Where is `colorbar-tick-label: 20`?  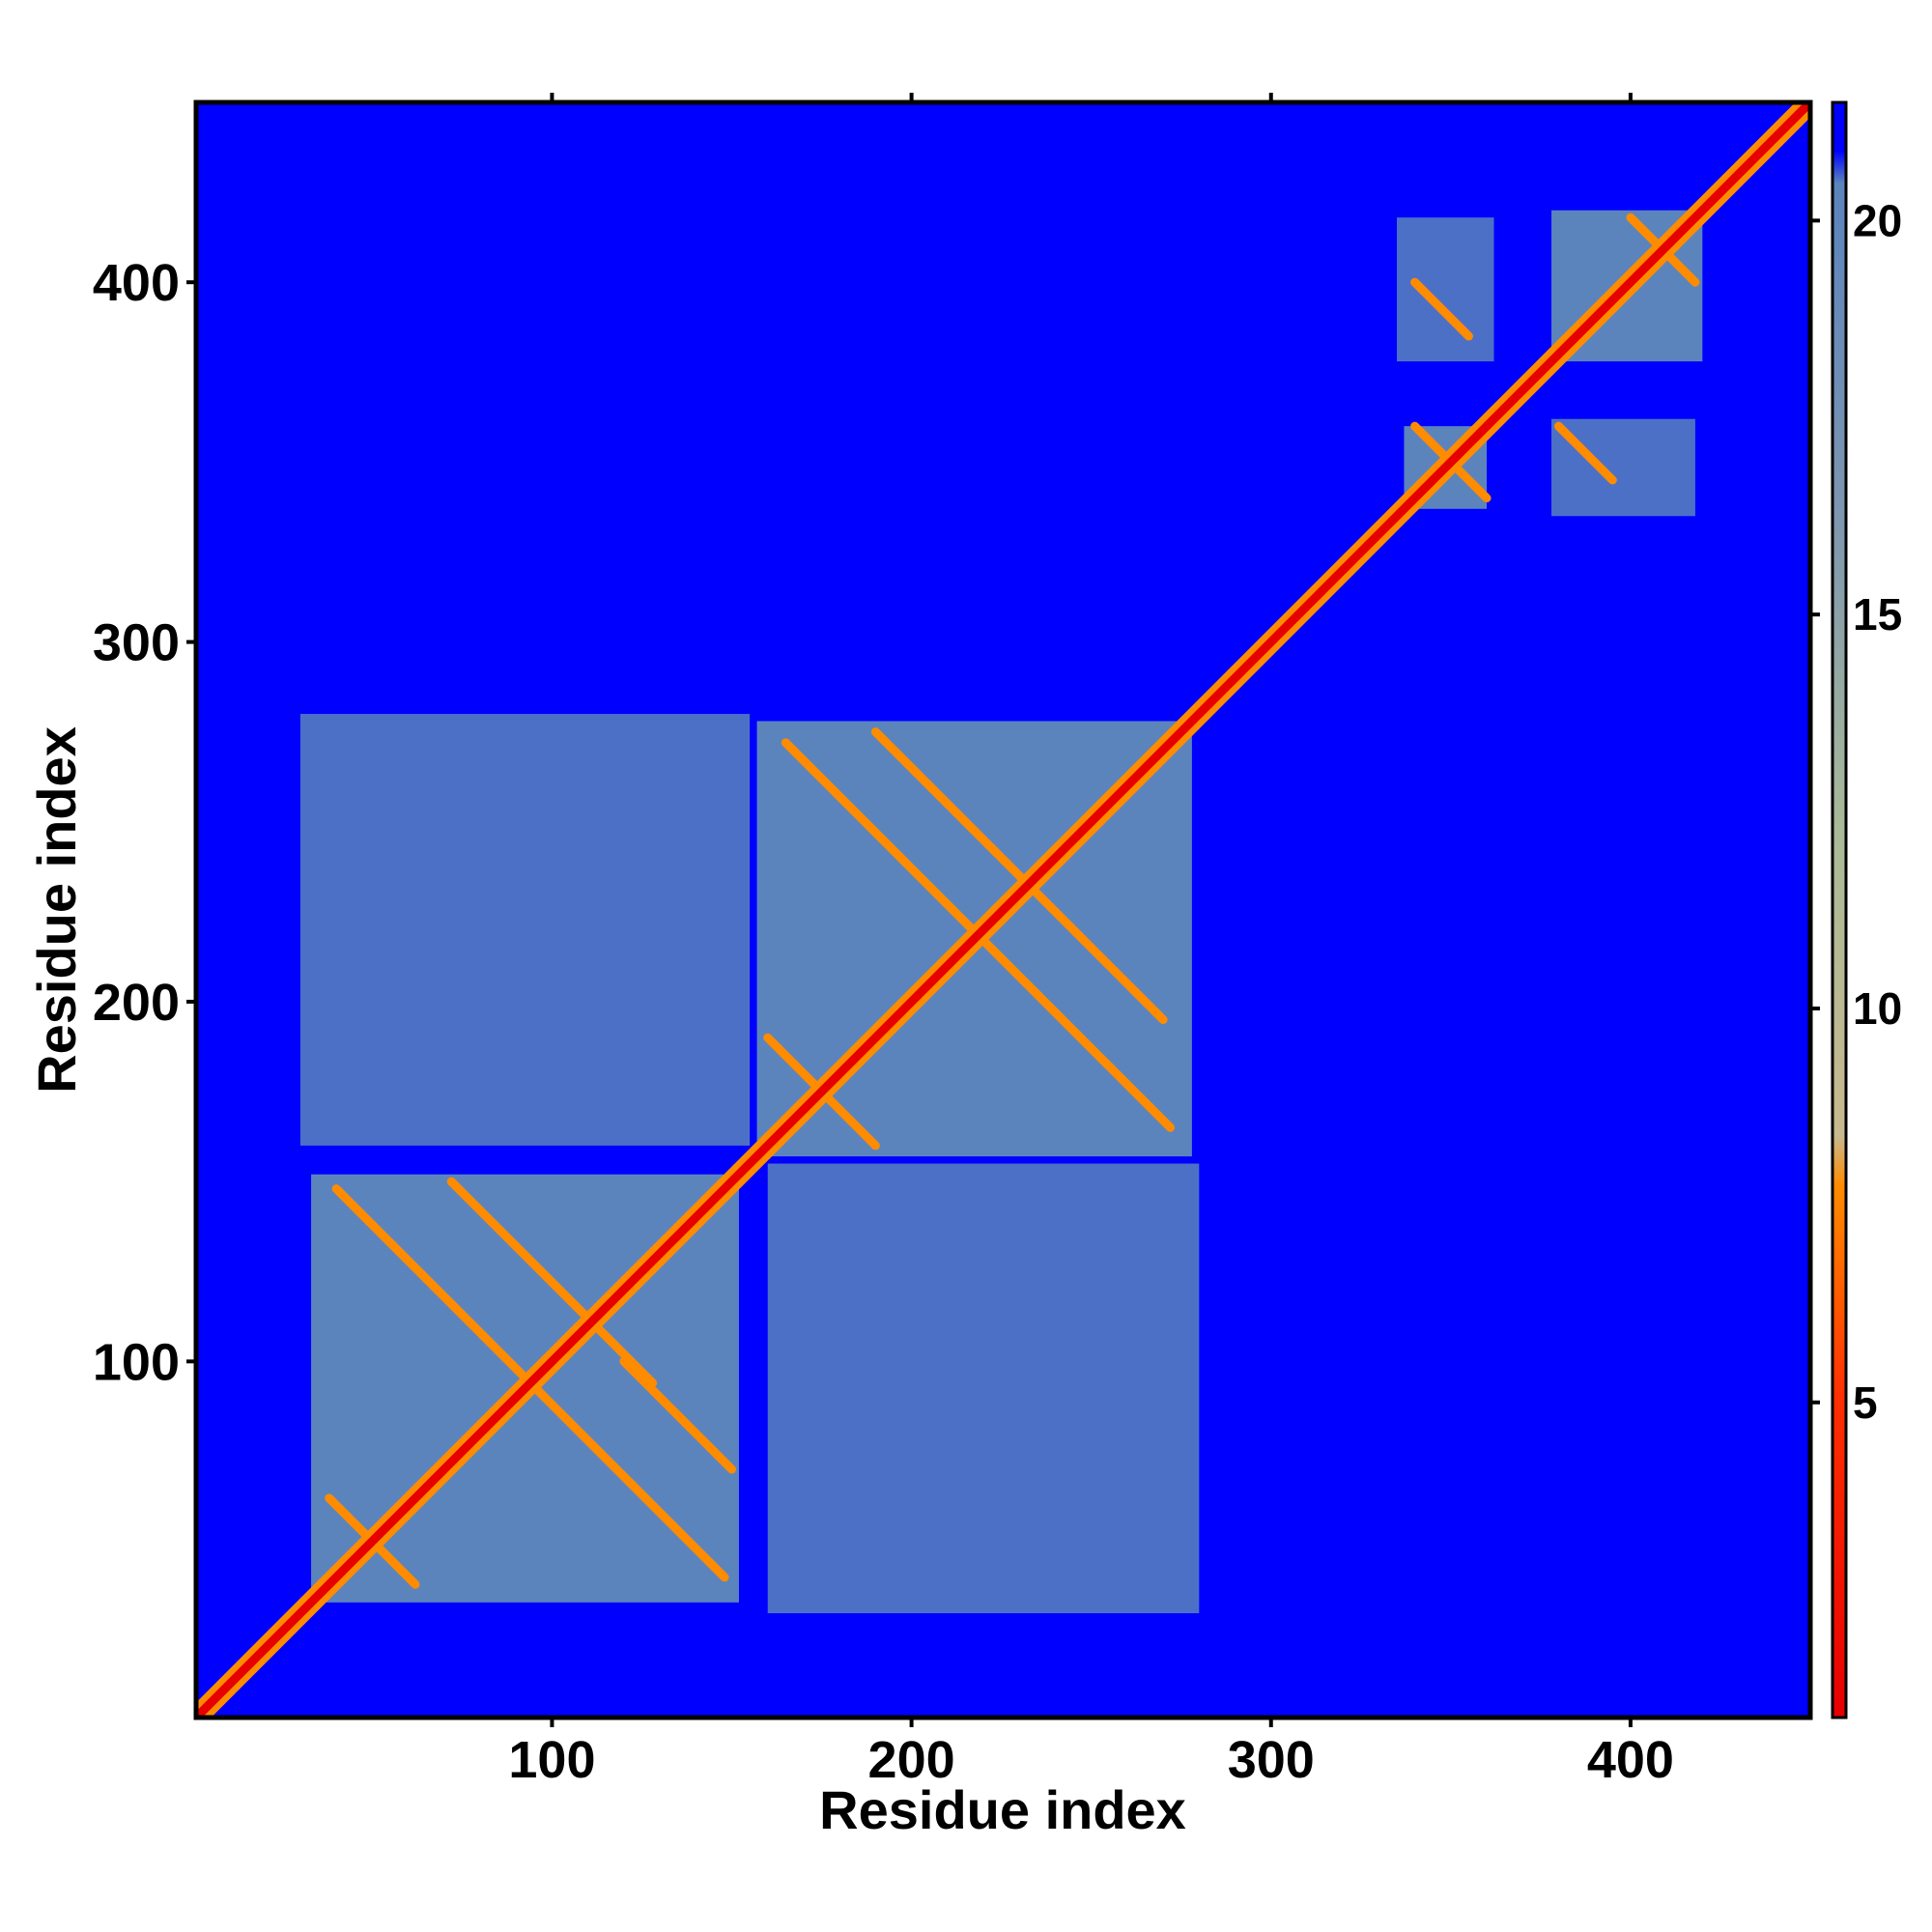
colorbar-tick-label: 20 is located at coordinates (1877, 220).